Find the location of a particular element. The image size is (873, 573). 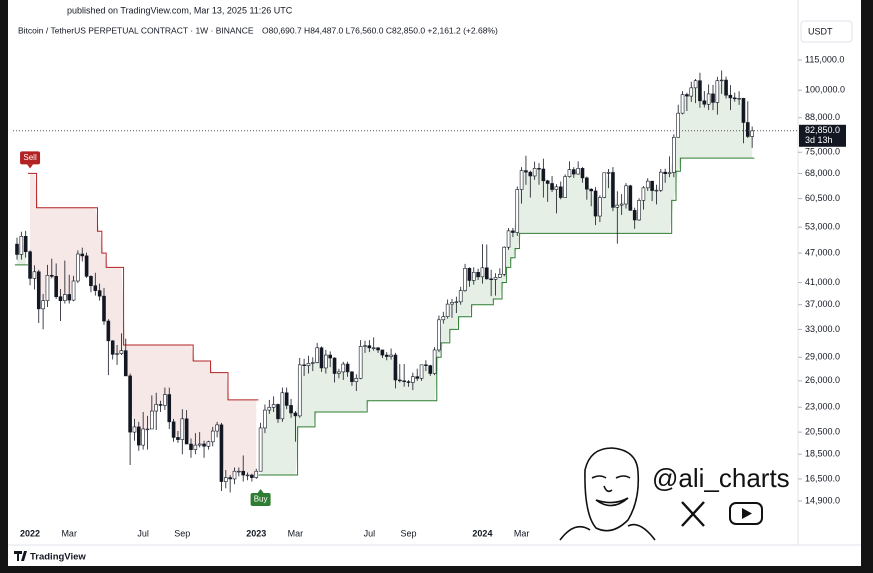

countdown-label: 3d 13h is located at coordinates (819, 140).